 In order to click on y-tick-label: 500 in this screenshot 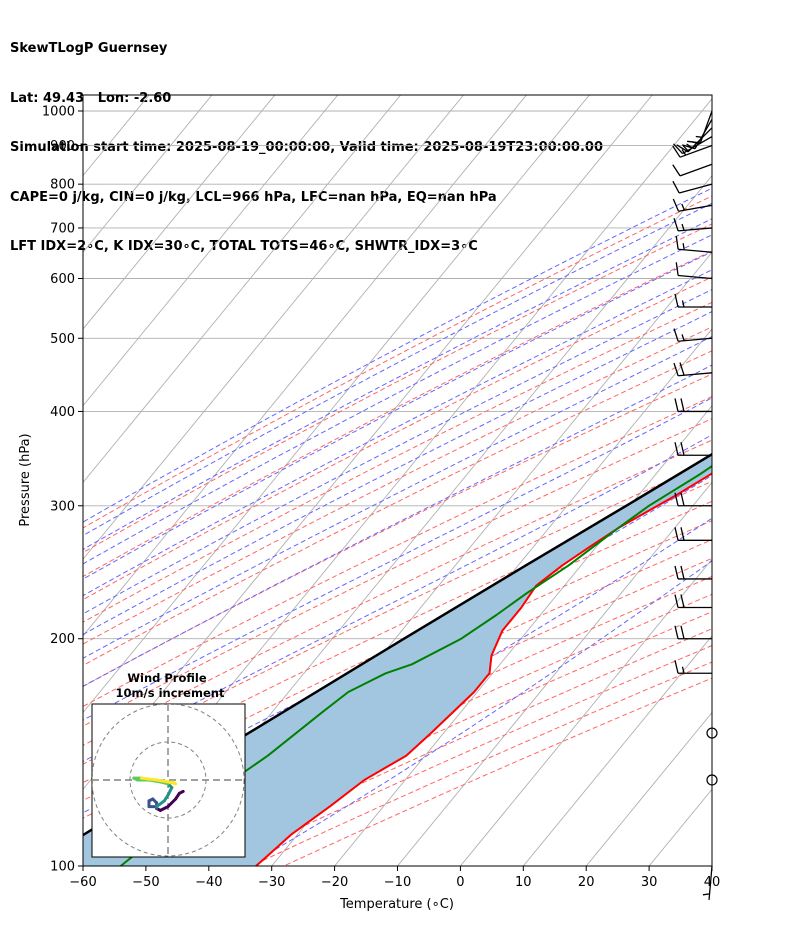, I will do `click(62, 339)`.